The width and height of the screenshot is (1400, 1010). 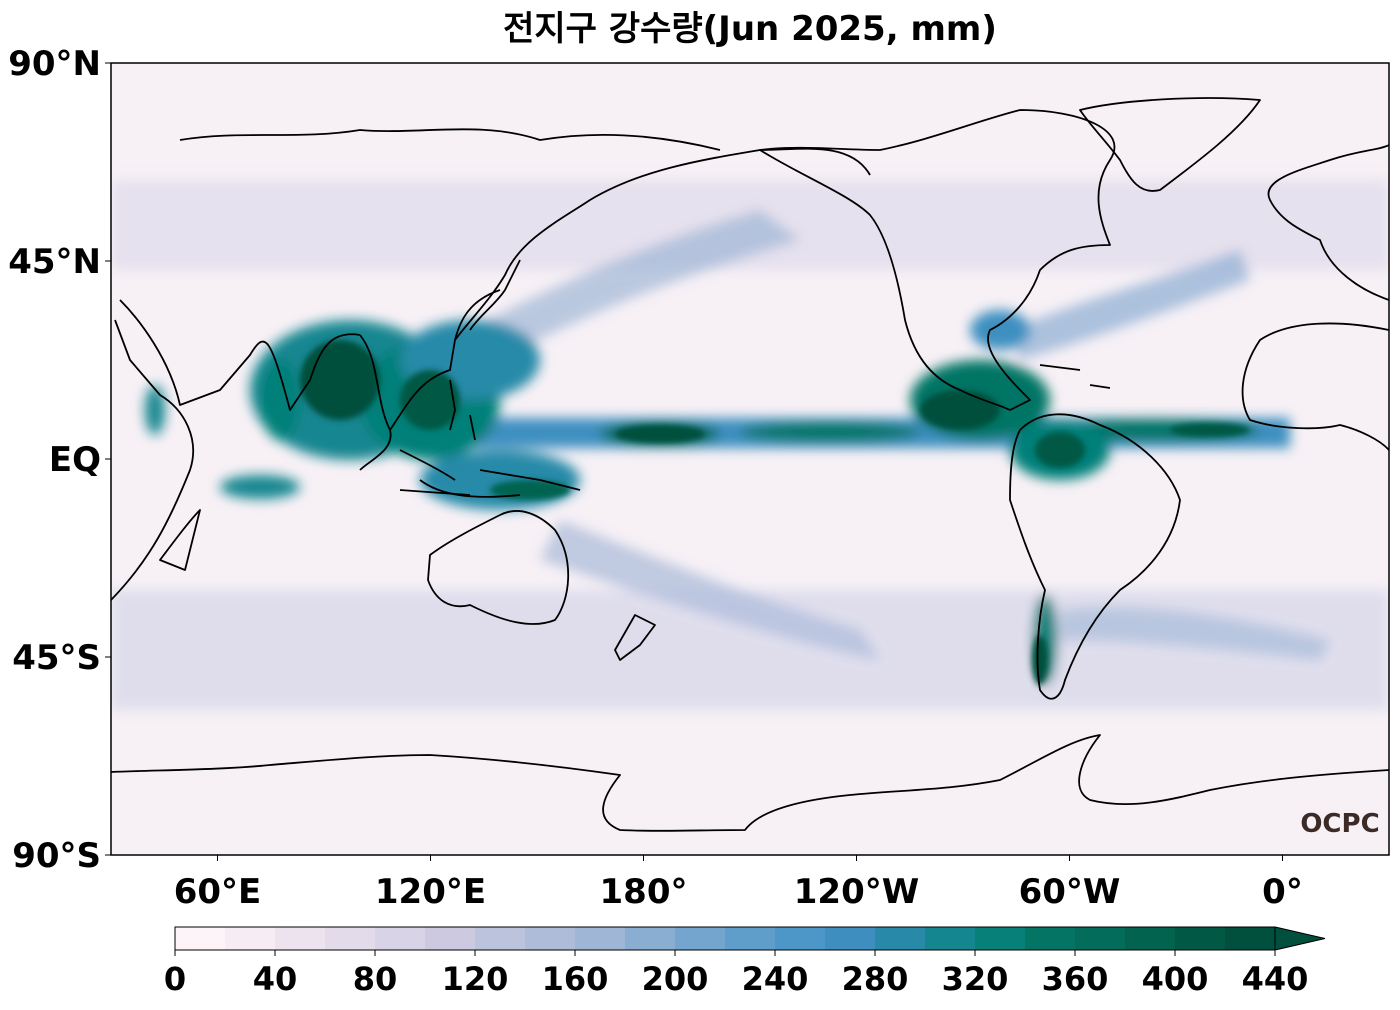 I want to click on colorbar-extend-arrow, so click(x=1300, y=938).